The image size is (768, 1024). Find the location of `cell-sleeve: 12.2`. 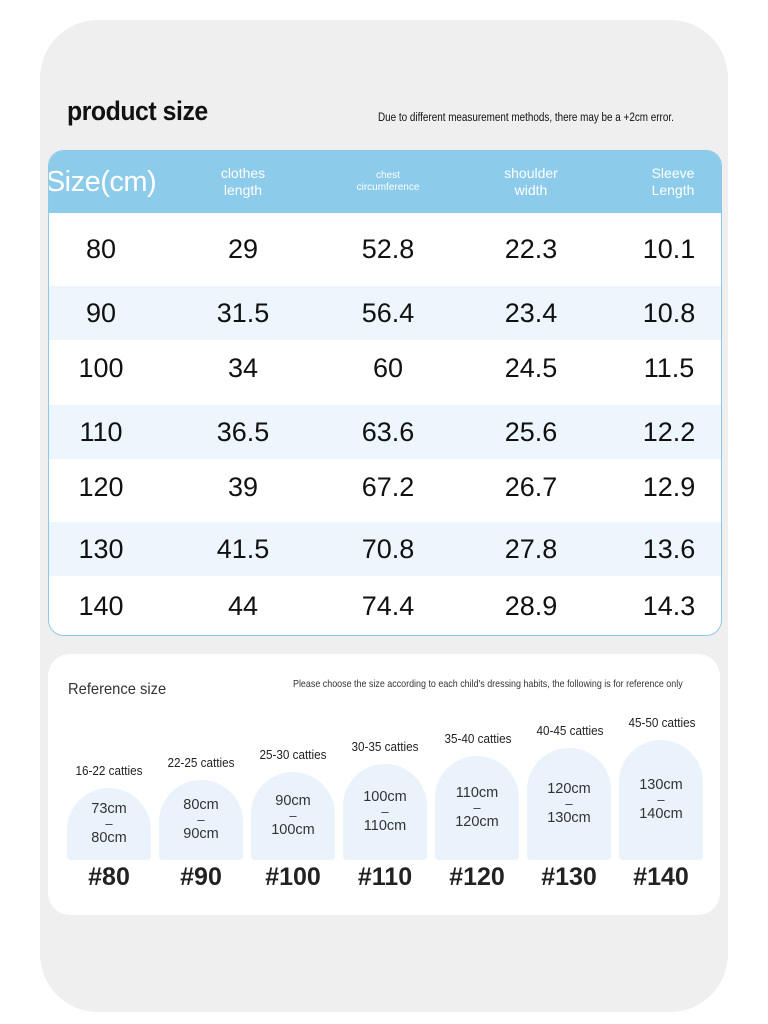

cell-sleeve: 12.2 is located at coordinates (669, 431).